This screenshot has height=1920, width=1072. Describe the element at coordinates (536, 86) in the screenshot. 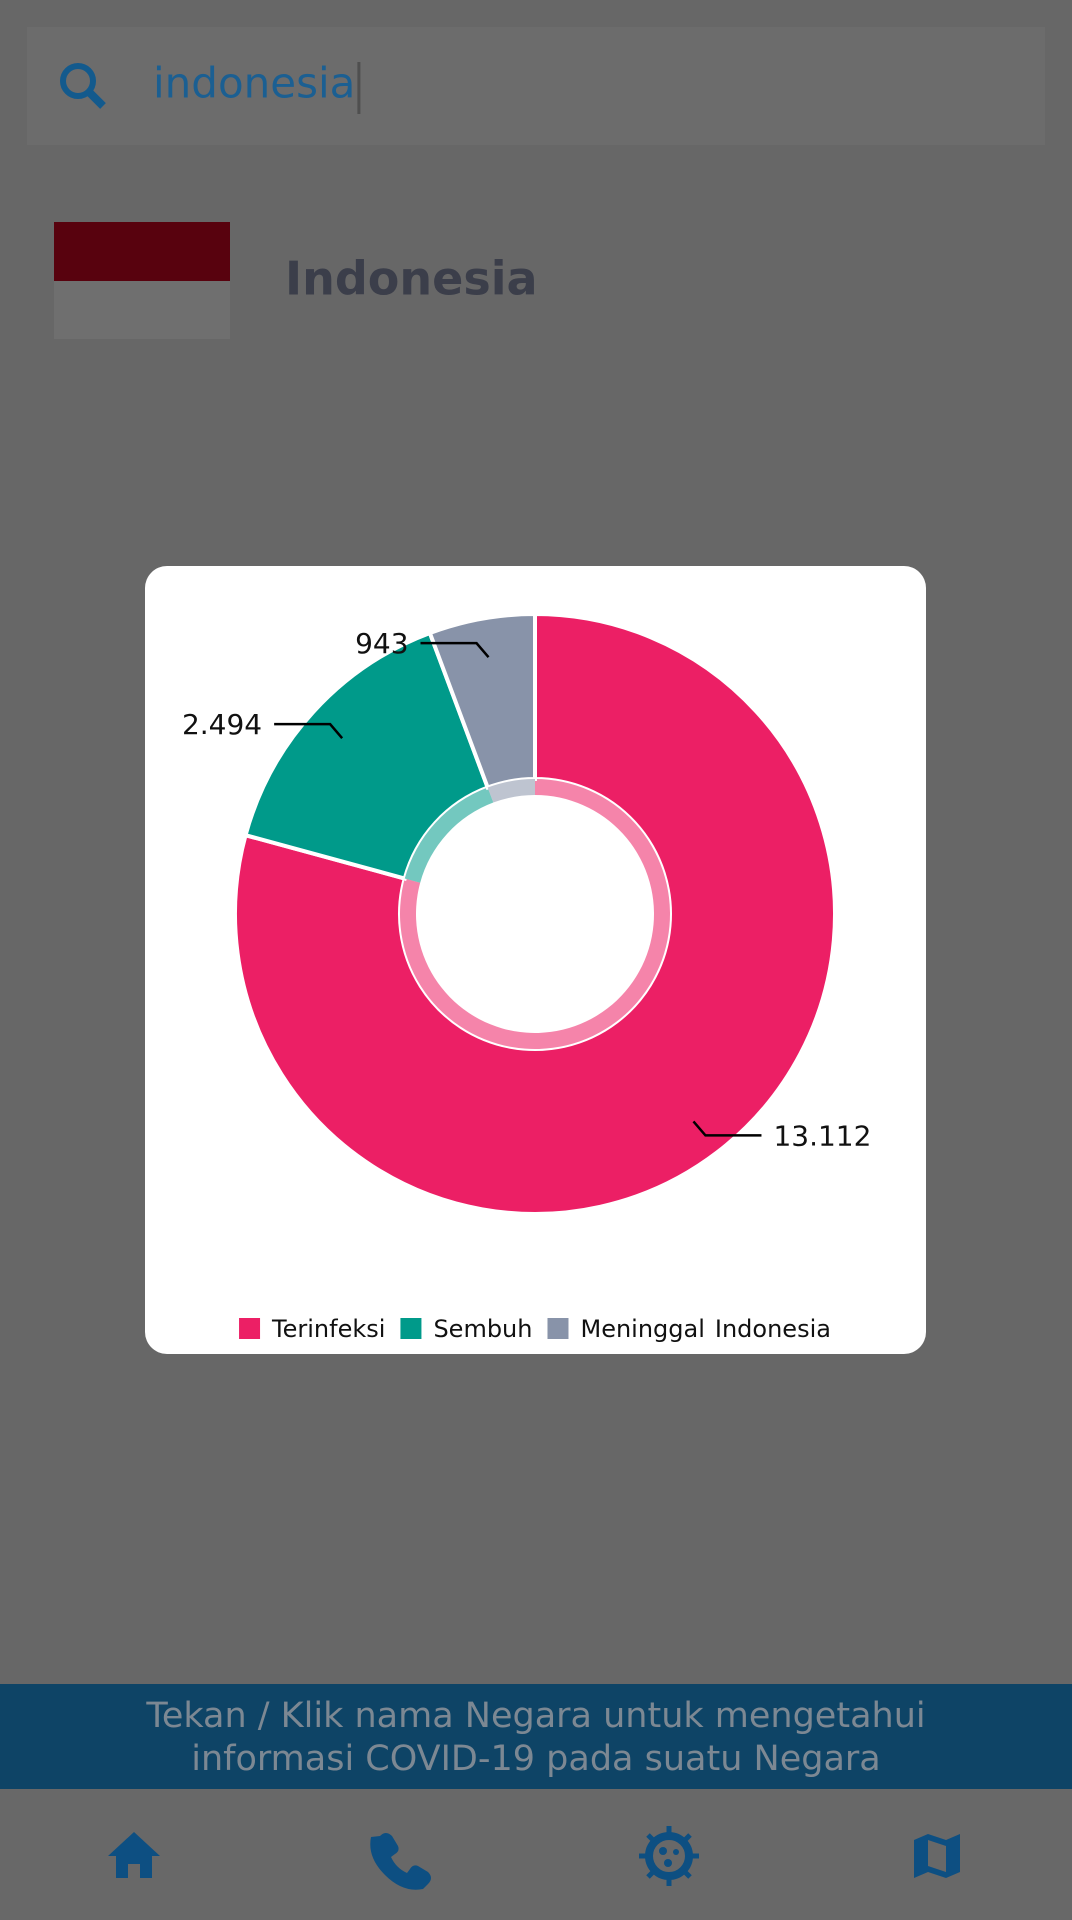

I see `search-bar` at that location.